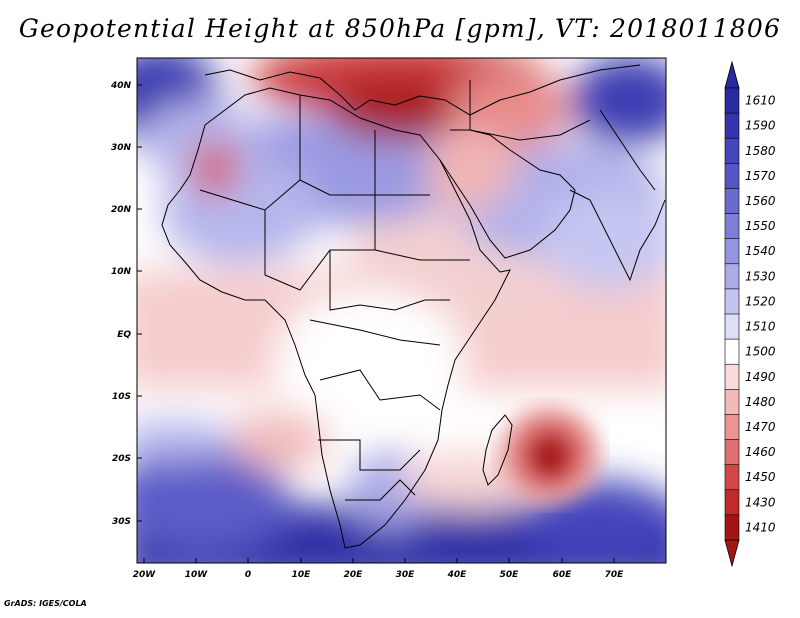 Image resolution: width=800 pixels, height=618 pixels. Describe the element at coordinates (760, 151) in the screenshot. I see `colorbar-label: 1580` at that location.